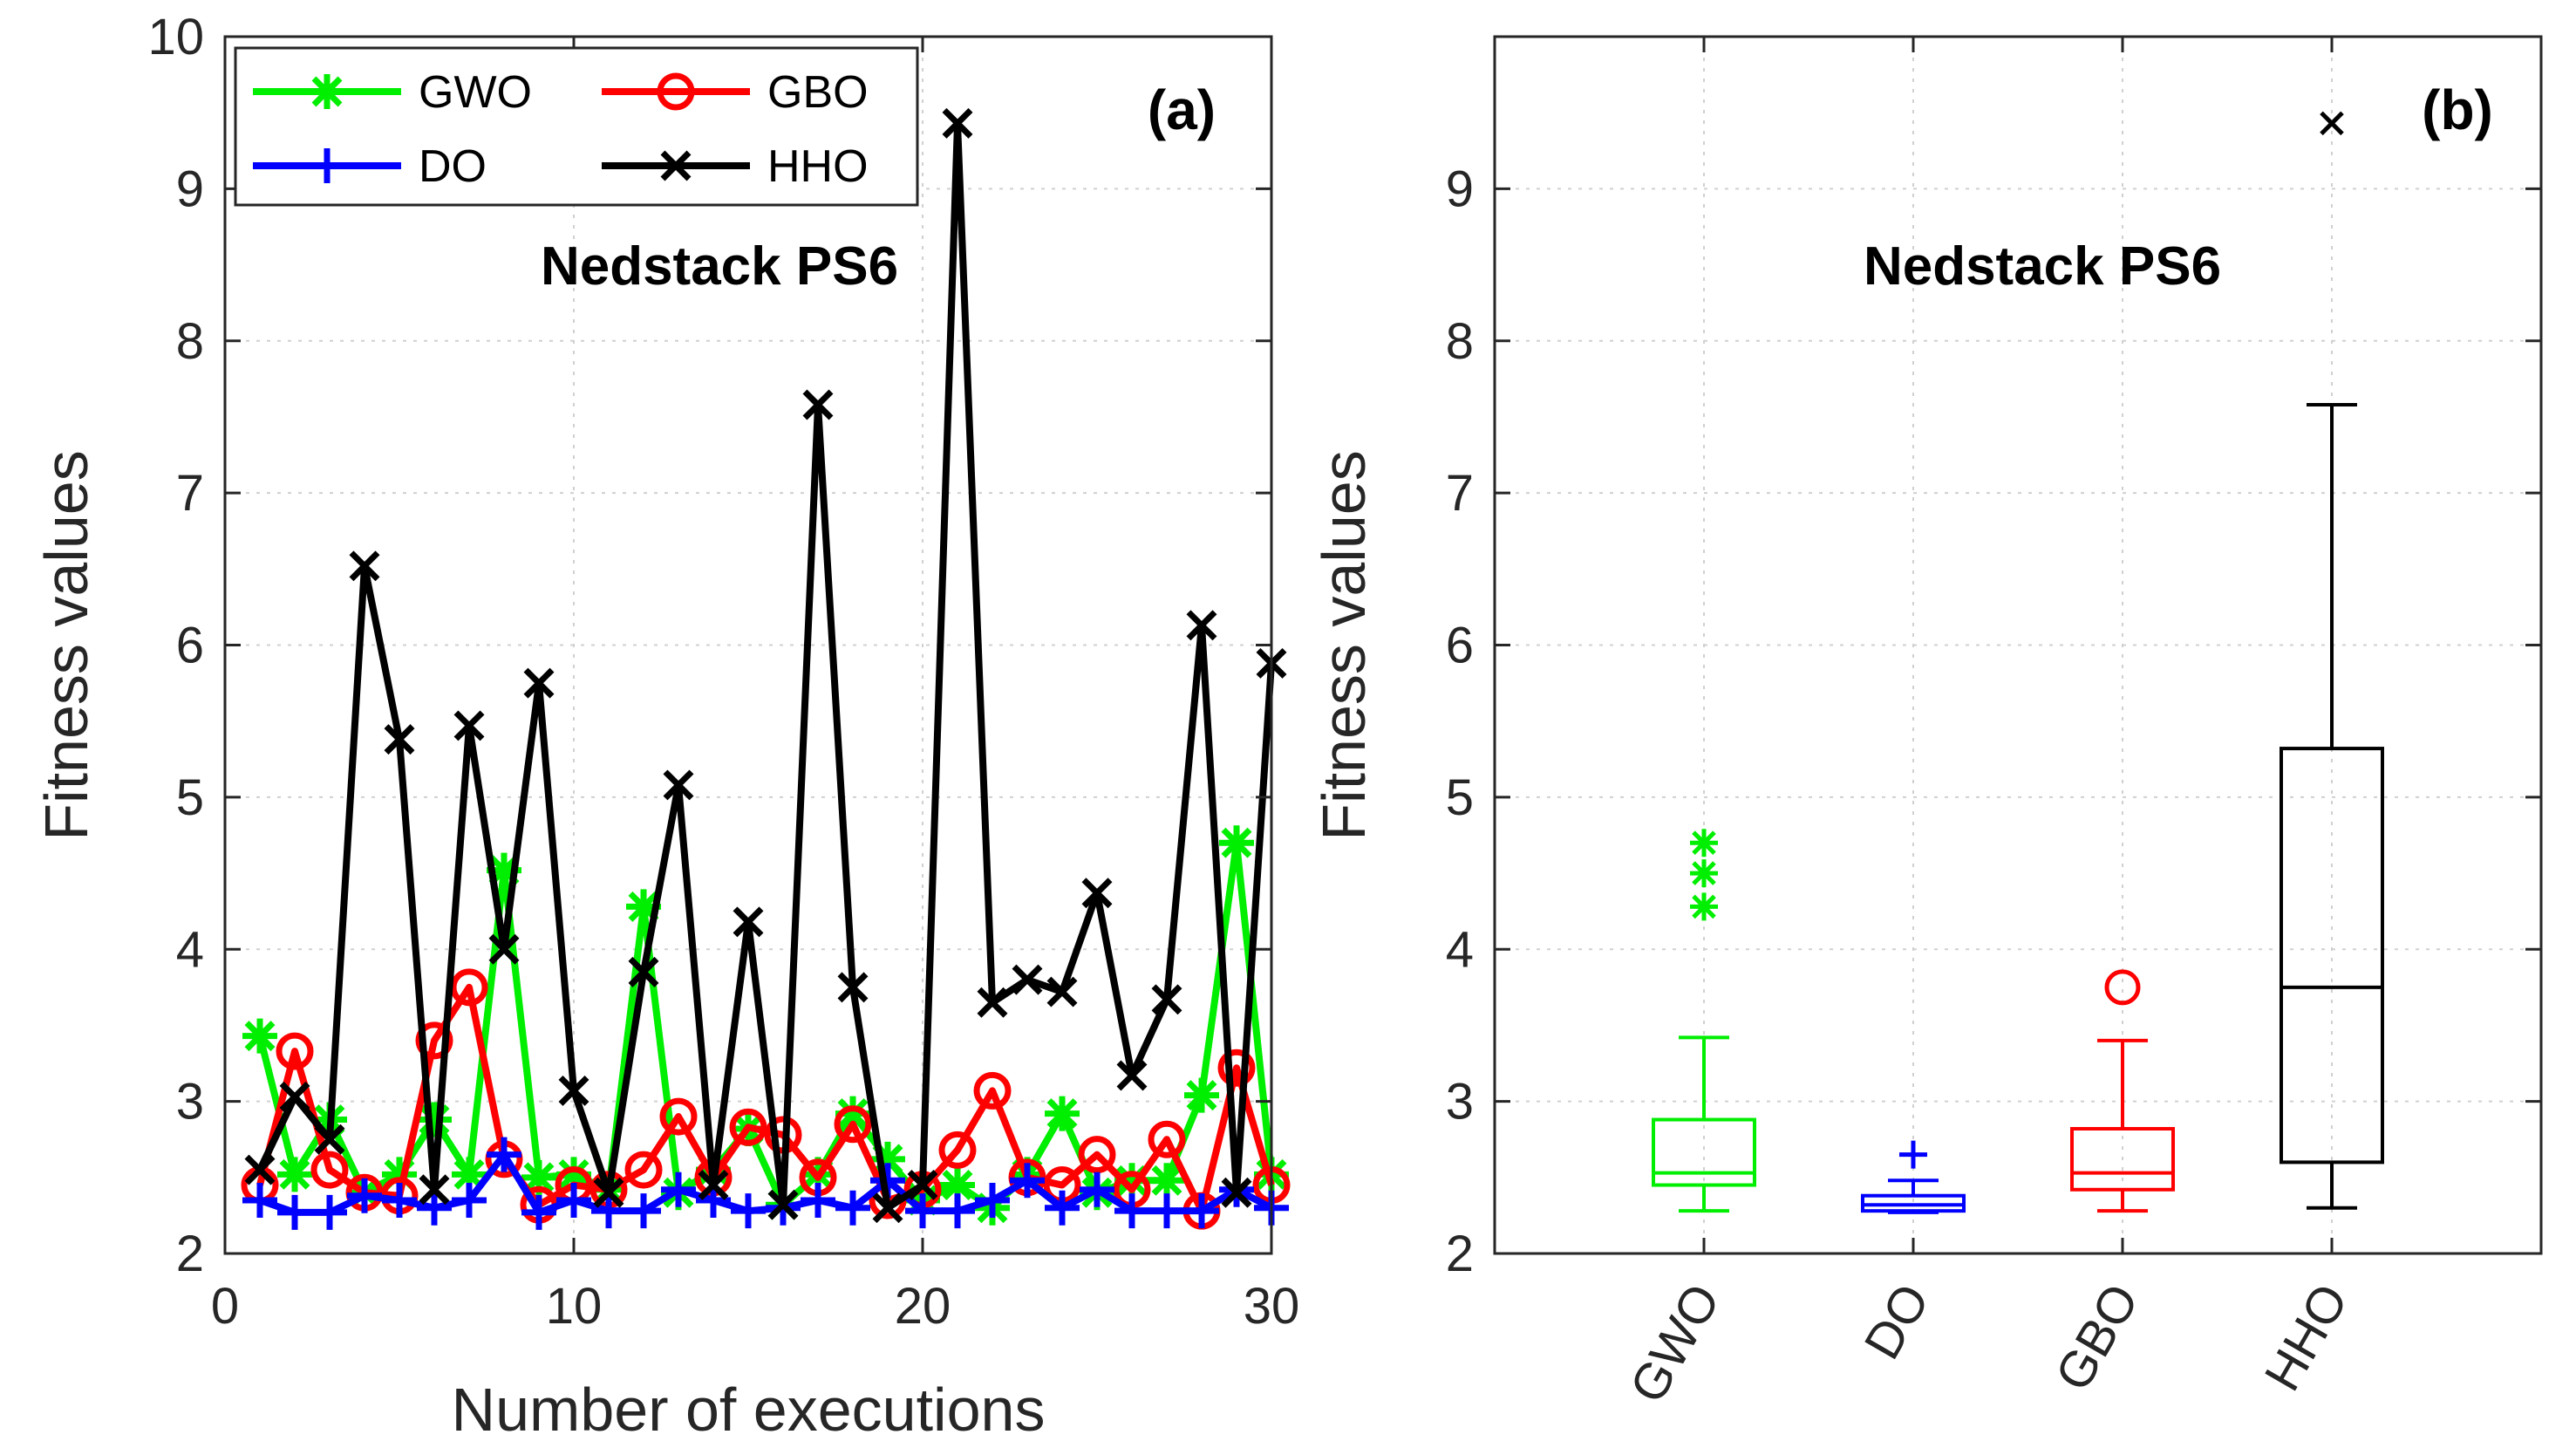 This screenshot has height=1455, width=2576. What do you see at coordinates (1897, 1321) in the screenshot?
I see `category-label: DO` at bounding box center [1897, 1321].